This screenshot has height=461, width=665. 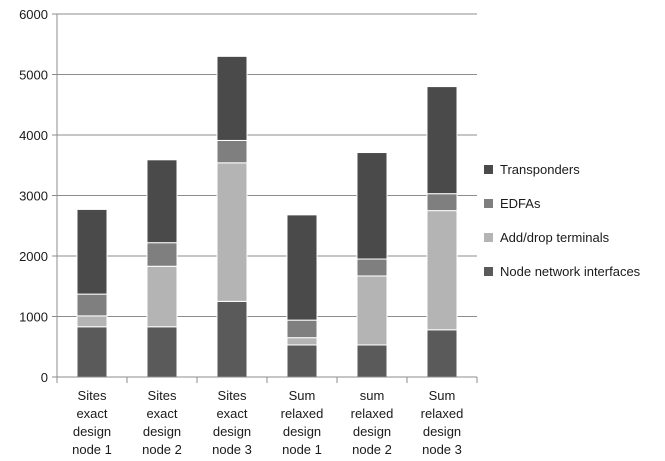 I want to click on x-category-label: Sites exact design node 1, so click(x=92, y=422).